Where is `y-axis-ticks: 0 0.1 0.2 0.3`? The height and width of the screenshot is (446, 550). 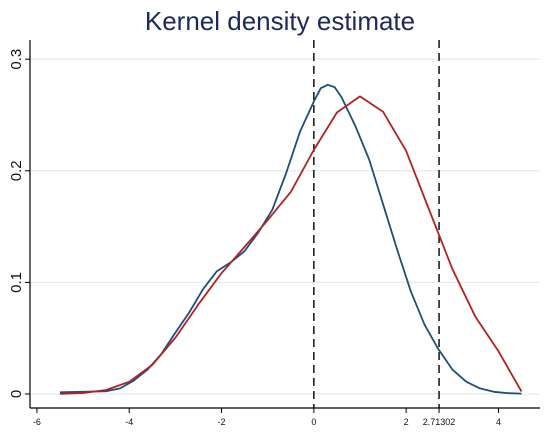
y-axis-ticks: 0 0.1 0.2 0.3 is located at coordinates (19, 223).